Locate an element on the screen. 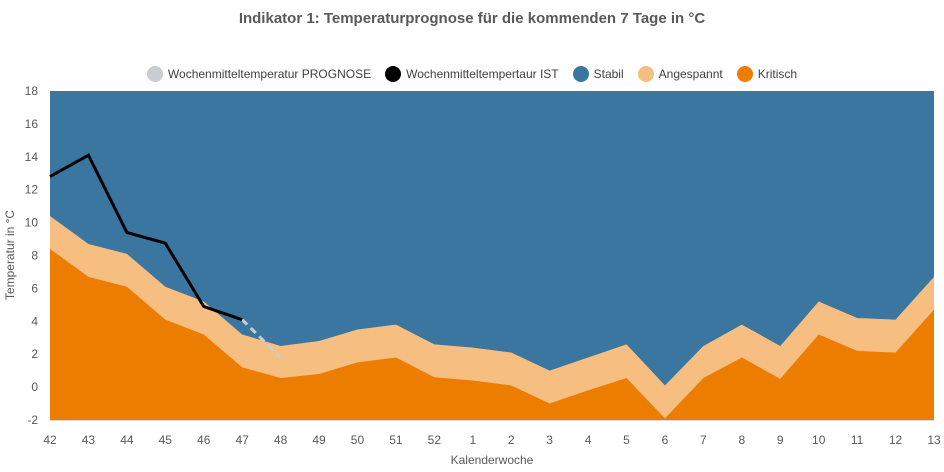 The width and height of the screenshot is (944, 472). x-tick-label: 4 is located at coordinates (588, 440).